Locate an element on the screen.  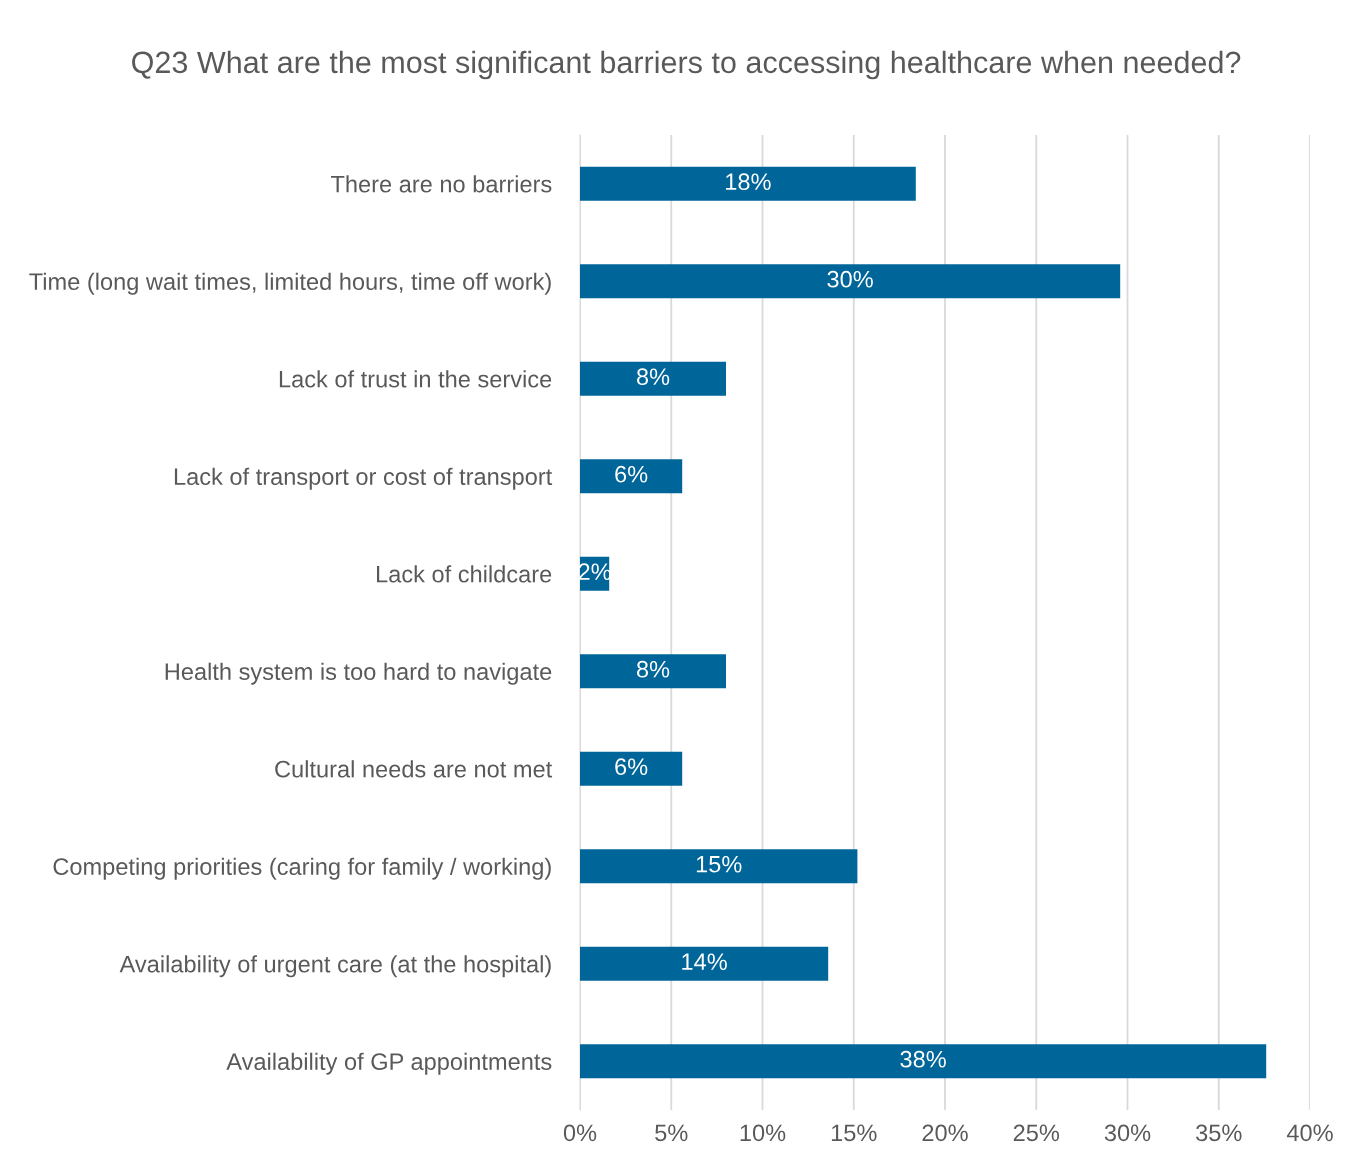
x-tick-label: 25% is located at coordinates (1036, 1133).